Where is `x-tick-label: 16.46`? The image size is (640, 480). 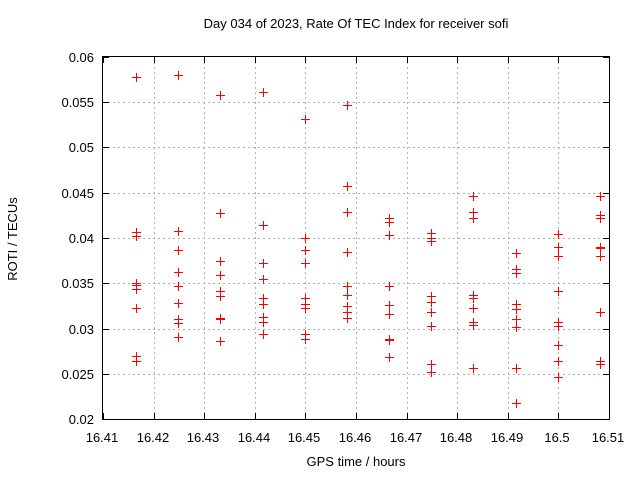 x-tick-label: 16.46 is located at coordinates (355, 437).